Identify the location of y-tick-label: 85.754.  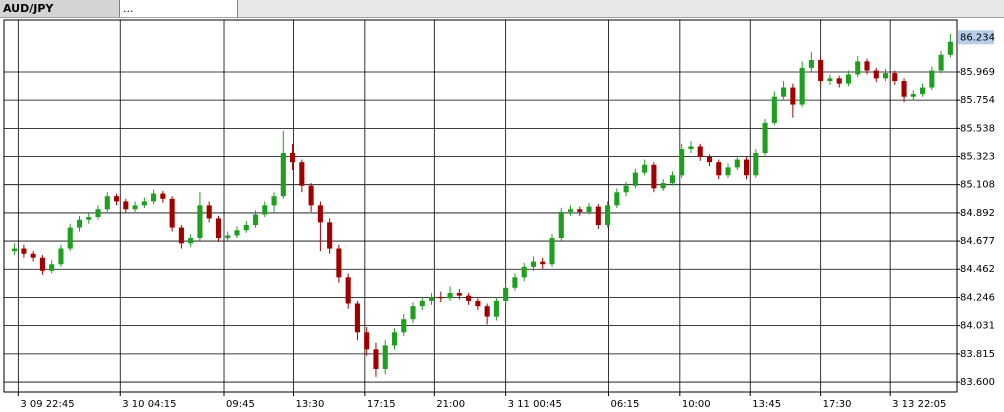
(977, 100).